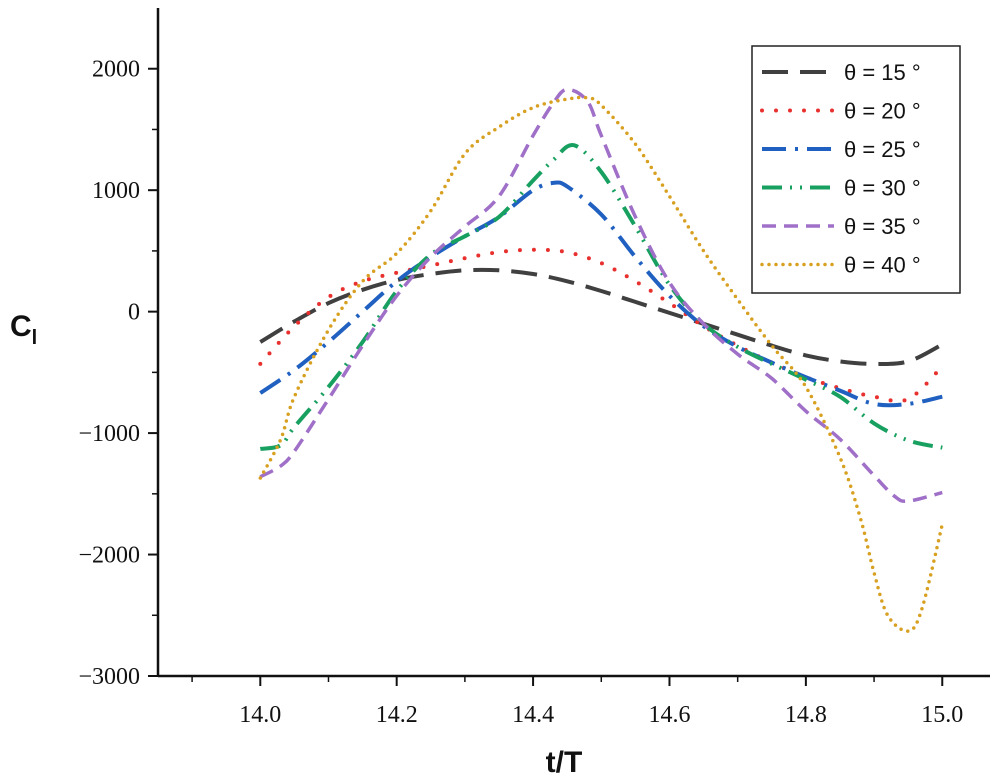  I want to click on x-tick-label: 14.6, so click(669, 715).